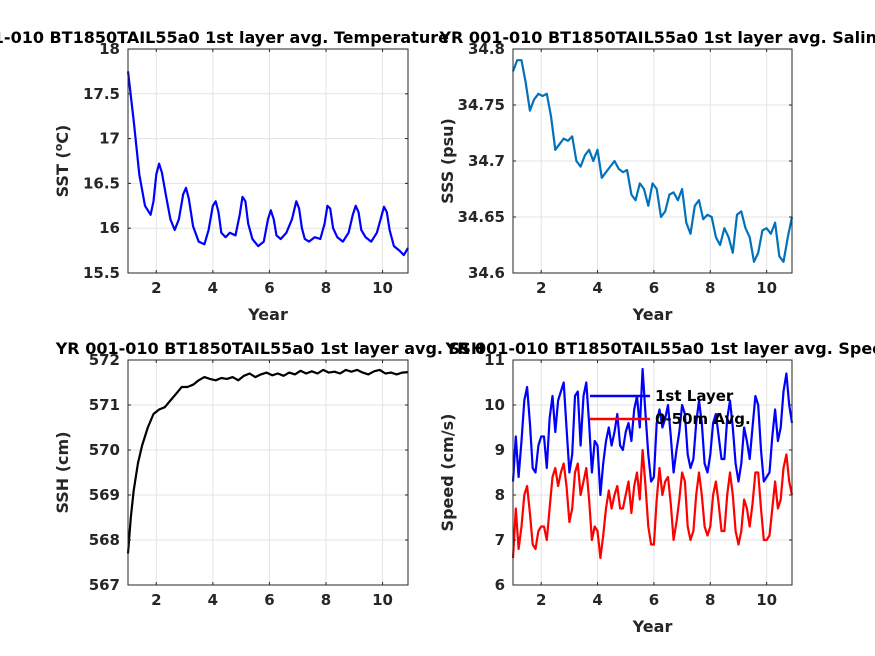  What do you see at coordinates (104, 540) in the screenshot?
I see `y-tick-label: 568` at bounding box center [104, 540].